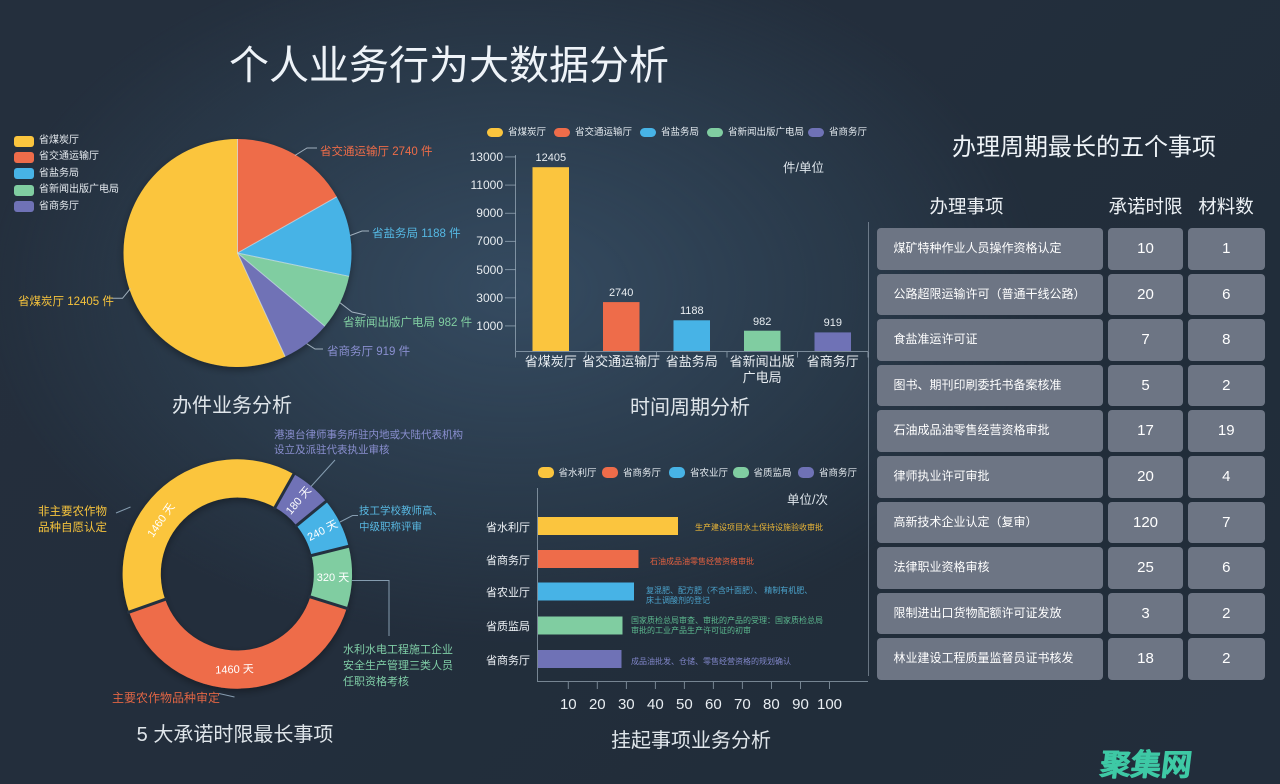 The height and width of the screenshot is (784, 1280). Describe the element at coordinates (234, 669) in the screenshot. I see `svg-text: 1460 天` at that location.